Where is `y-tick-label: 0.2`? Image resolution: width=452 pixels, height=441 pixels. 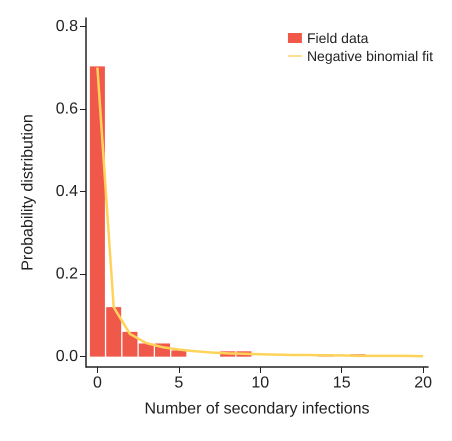
y-tick-label: 0.2 is located at coordinates (67, 274).